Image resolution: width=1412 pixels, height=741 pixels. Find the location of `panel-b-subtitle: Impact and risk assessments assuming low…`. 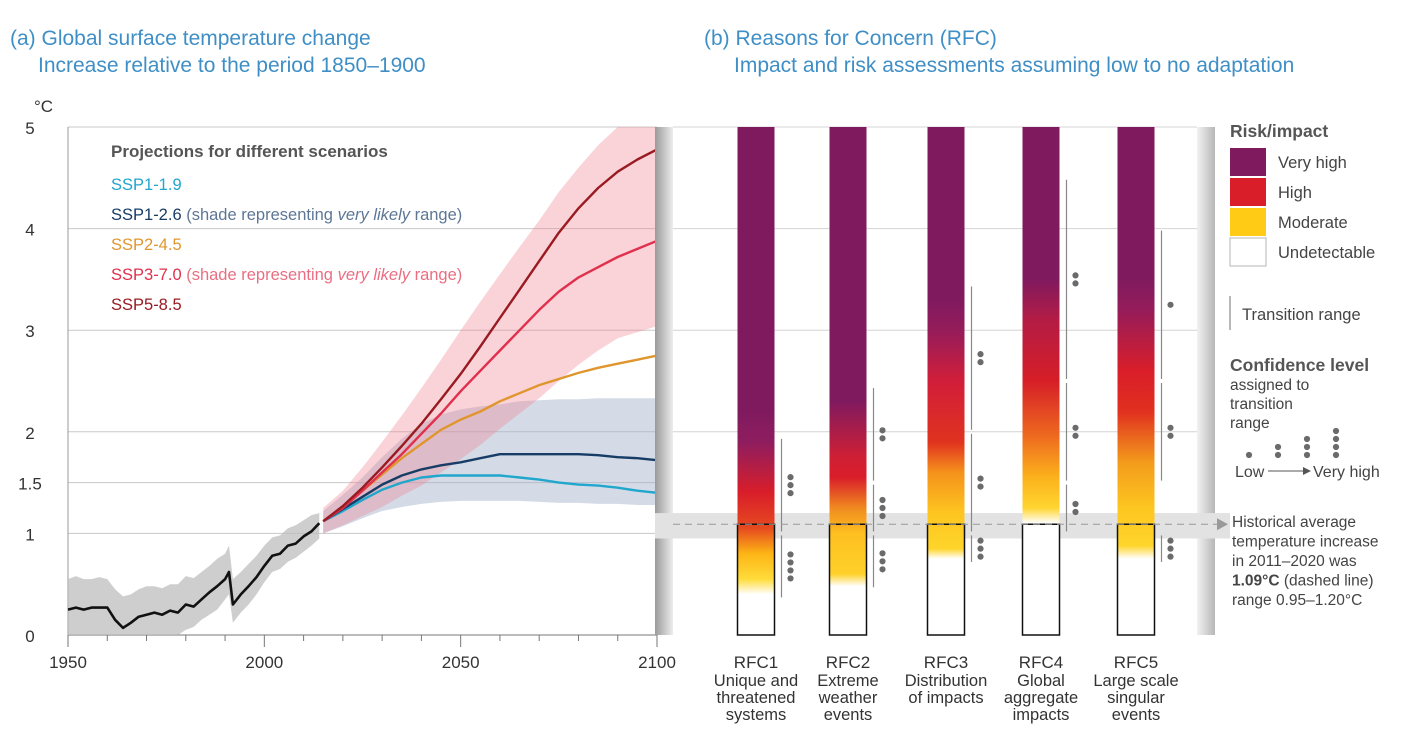

panel-b-subtitle: Impact and risk assessments assuming low… is located at coordinates (1014, 65).